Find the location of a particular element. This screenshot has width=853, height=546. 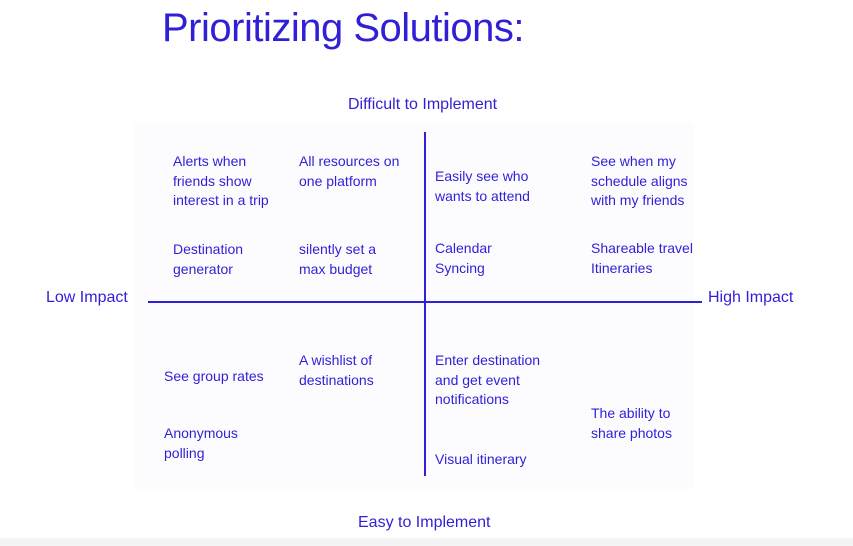

axis-label-difficult: Difficult to Implement is located at coordinates (423, 104).